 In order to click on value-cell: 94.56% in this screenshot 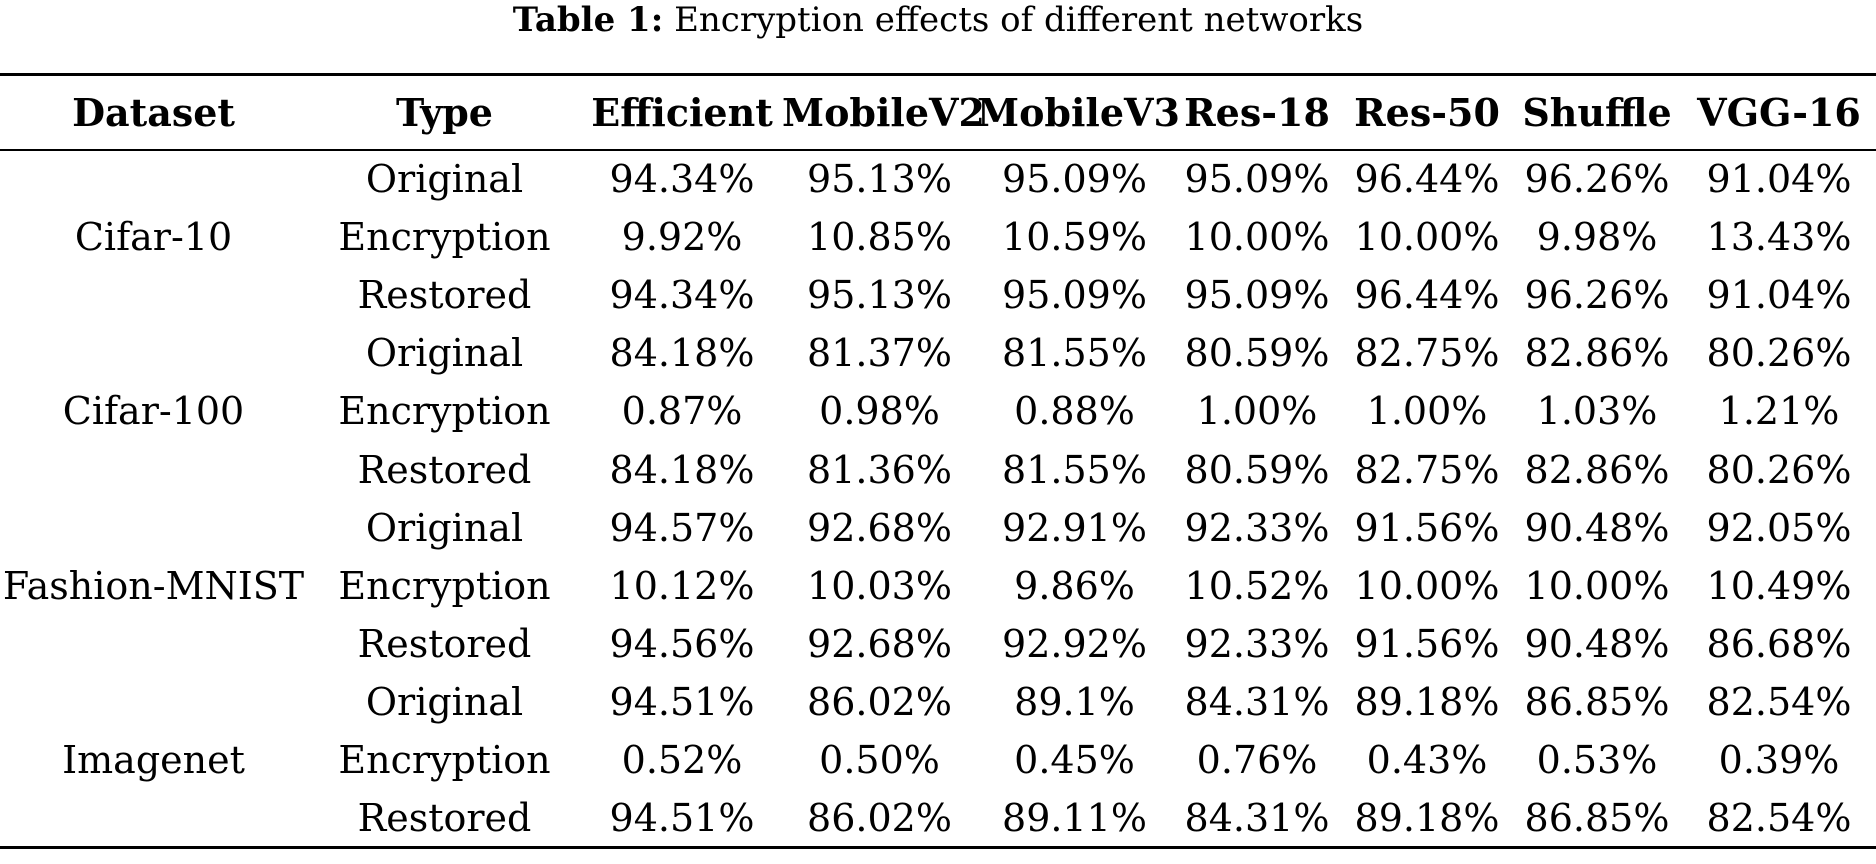, I will do `click(682, 644)`.